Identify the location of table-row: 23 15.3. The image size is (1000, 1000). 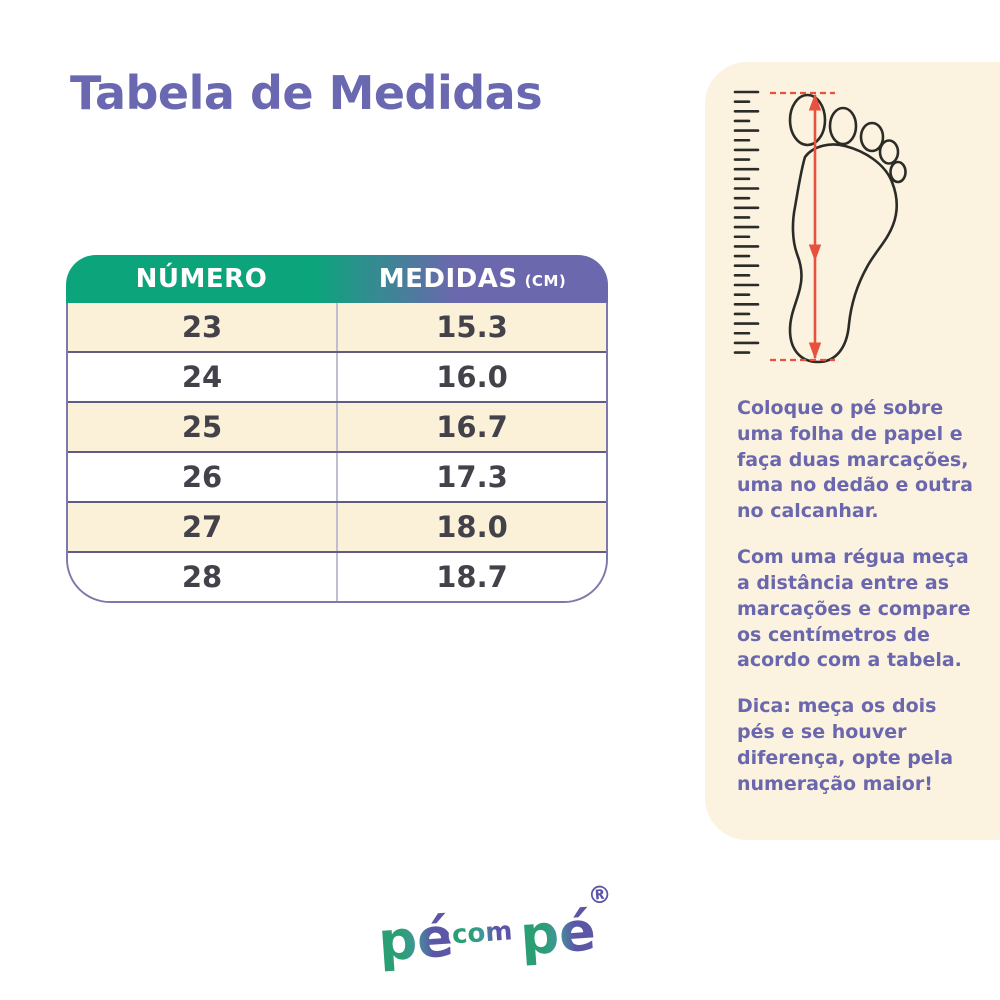
(337, 327).